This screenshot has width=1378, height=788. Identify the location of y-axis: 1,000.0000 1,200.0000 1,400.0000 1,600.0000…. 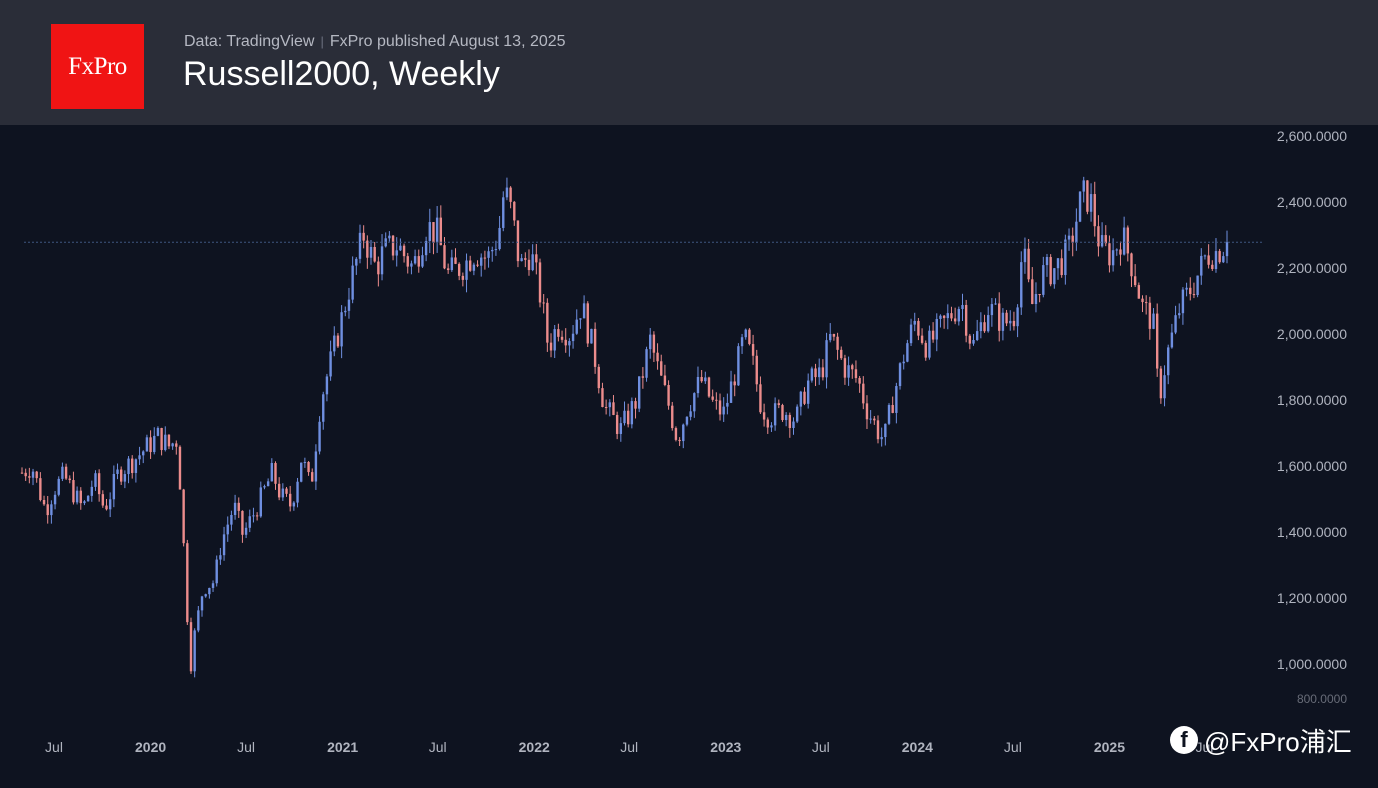
(1312, 417).